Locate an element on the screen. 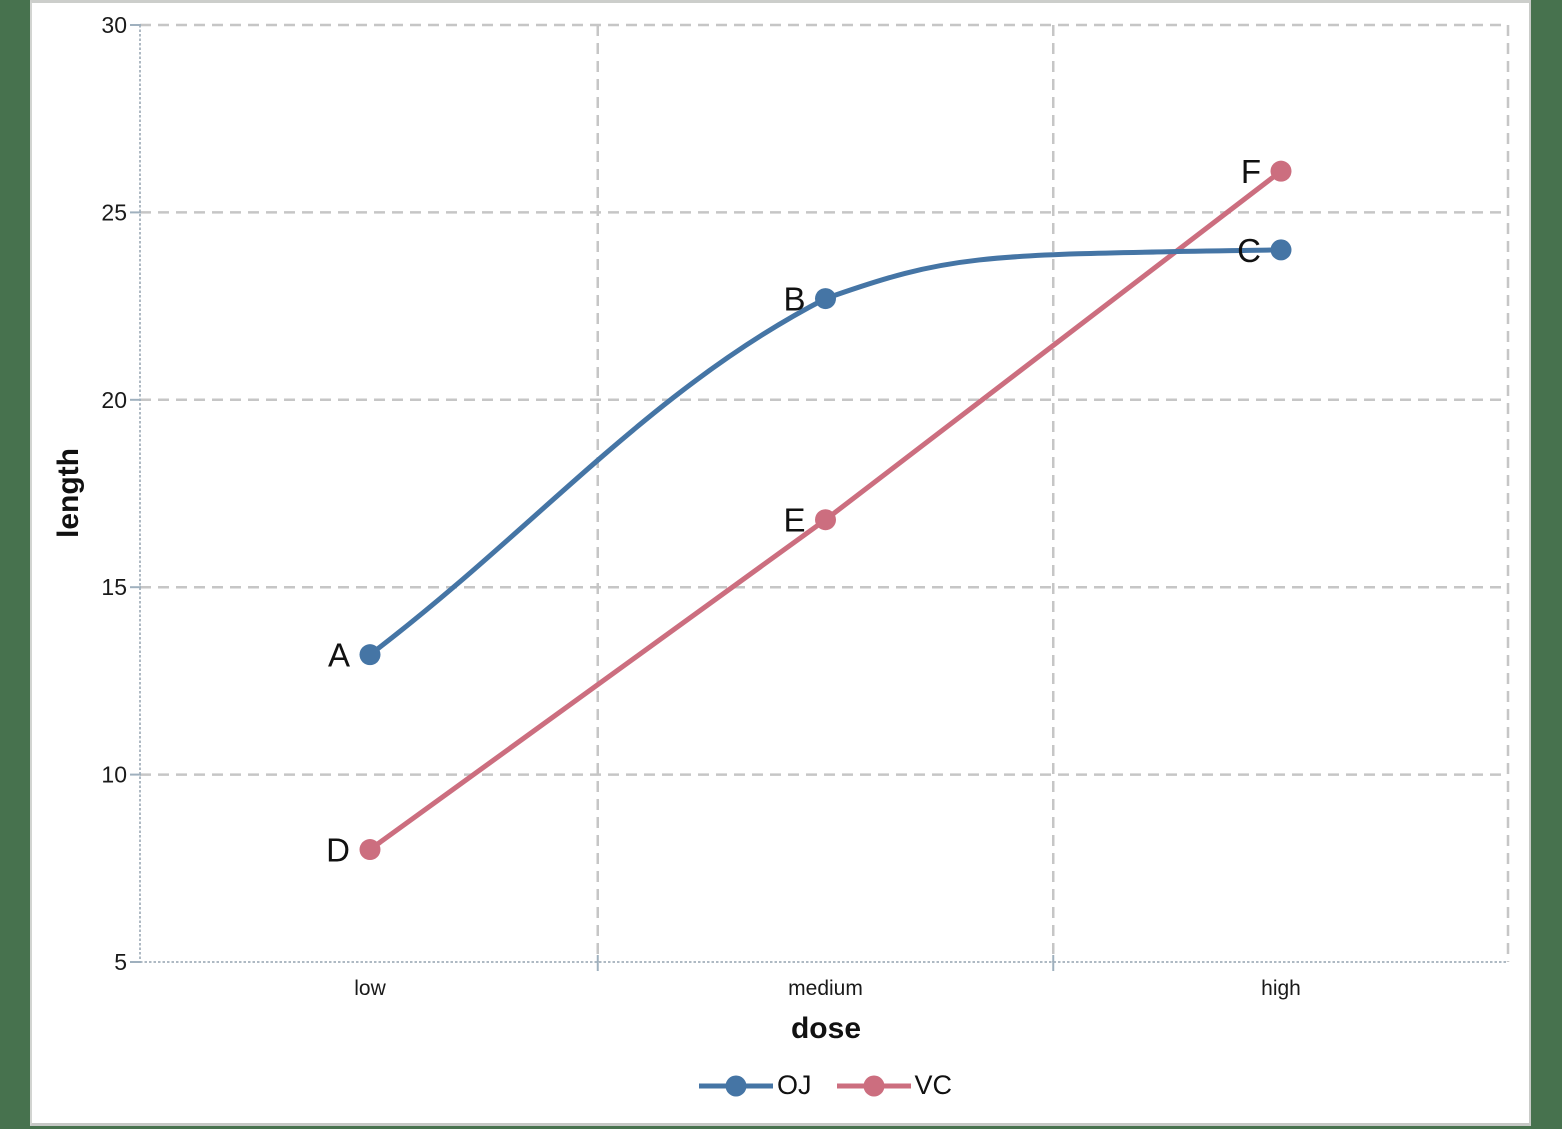  oj-legend-marker-icon is located at coordinates (735, 1085).